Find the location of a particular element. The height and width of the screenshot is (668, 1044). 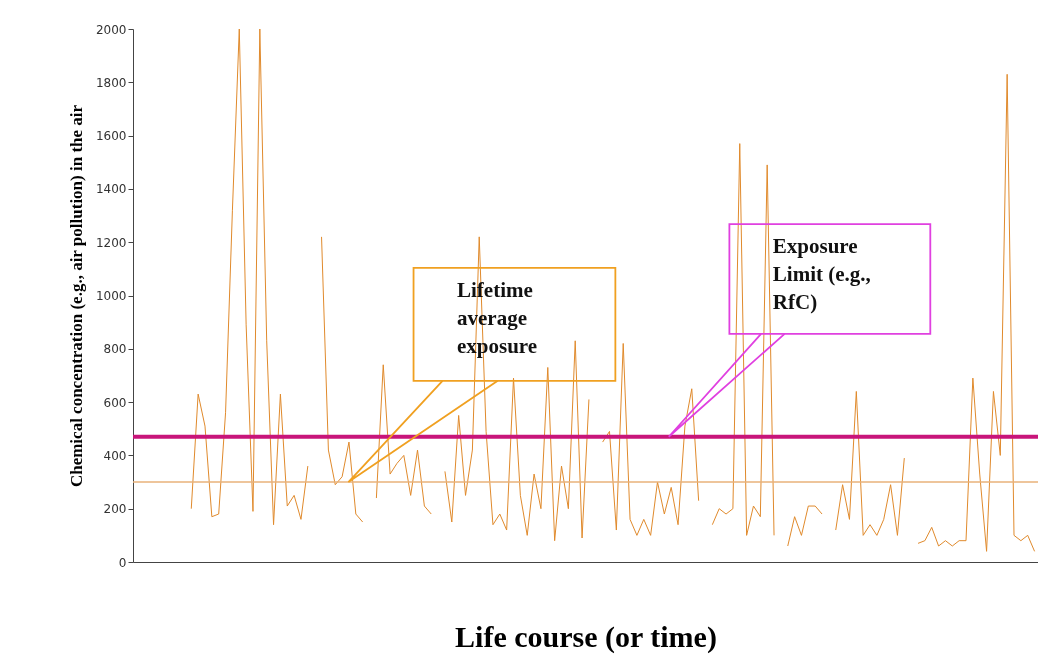

y-tick-label: 1800 is located at coordinates (111, 82).